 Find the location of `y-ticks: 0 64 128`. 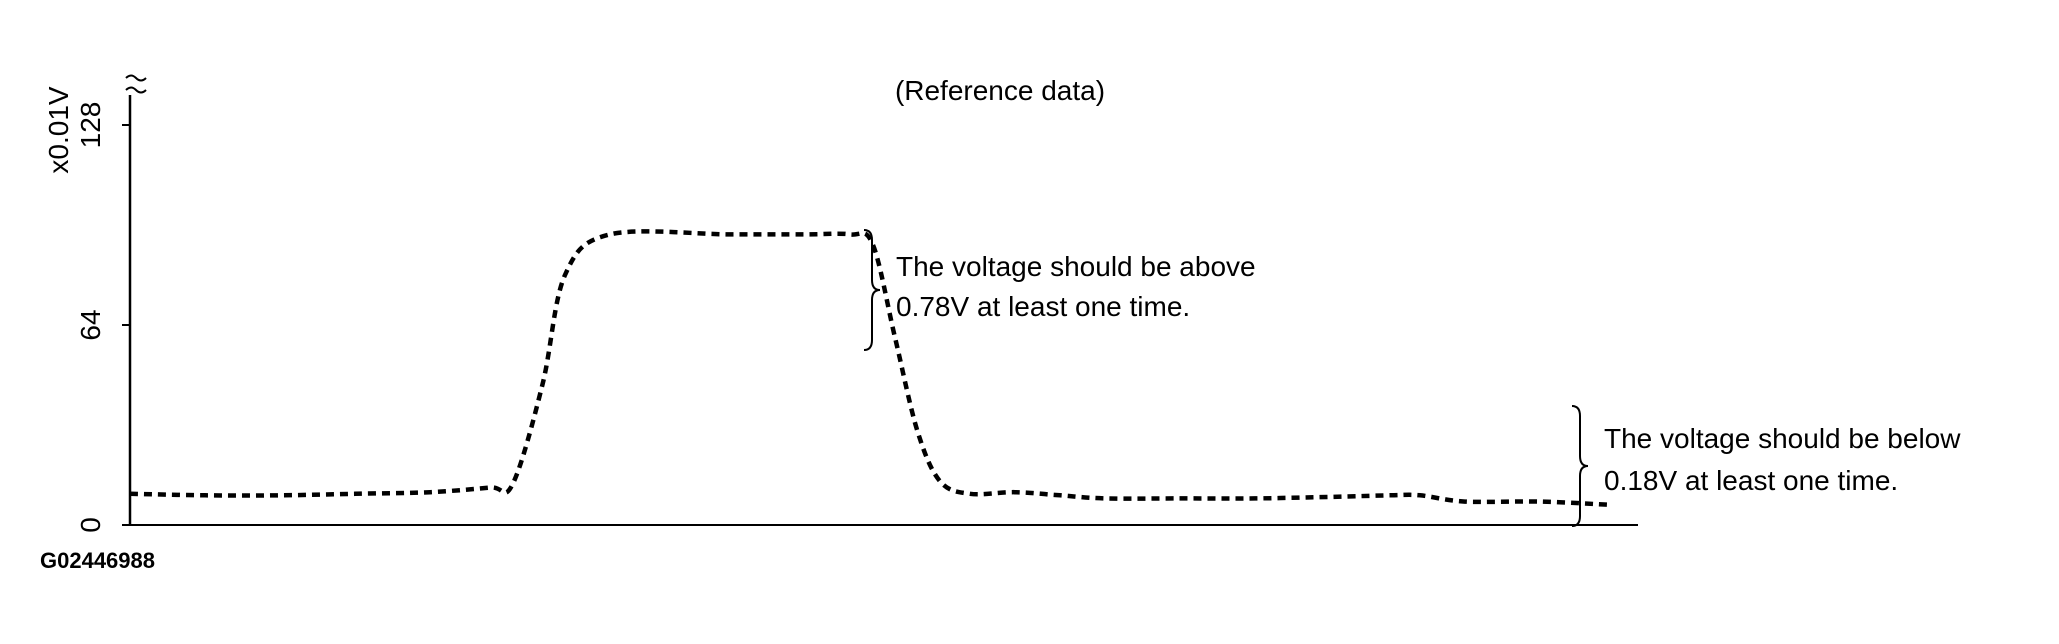

y-ticks: 0 64 128 is located at coordinates (102, 317).